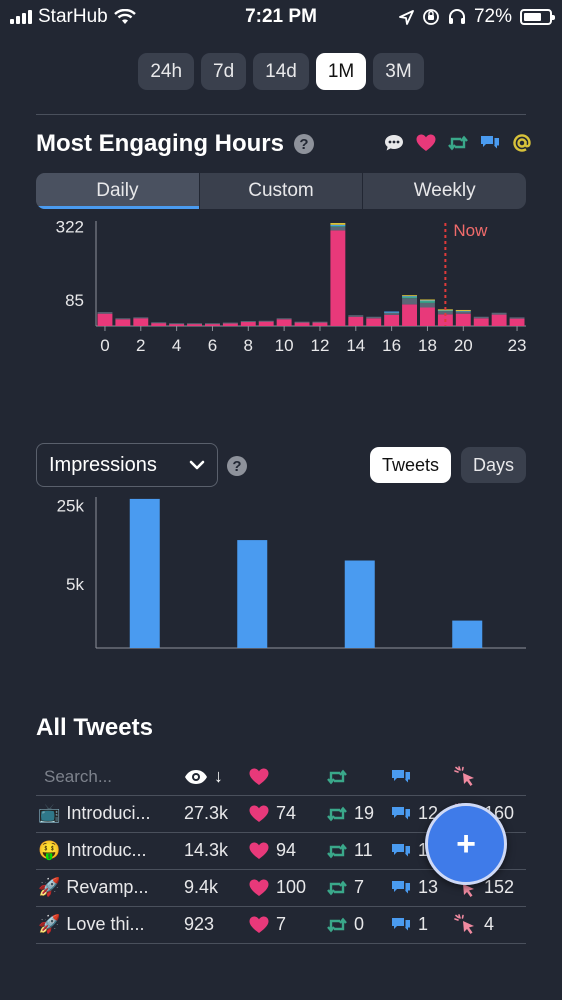 The height and width of the screenshot is (1000, 562). I want to click on tweet-emoji: 🤑, so click(49, 850).